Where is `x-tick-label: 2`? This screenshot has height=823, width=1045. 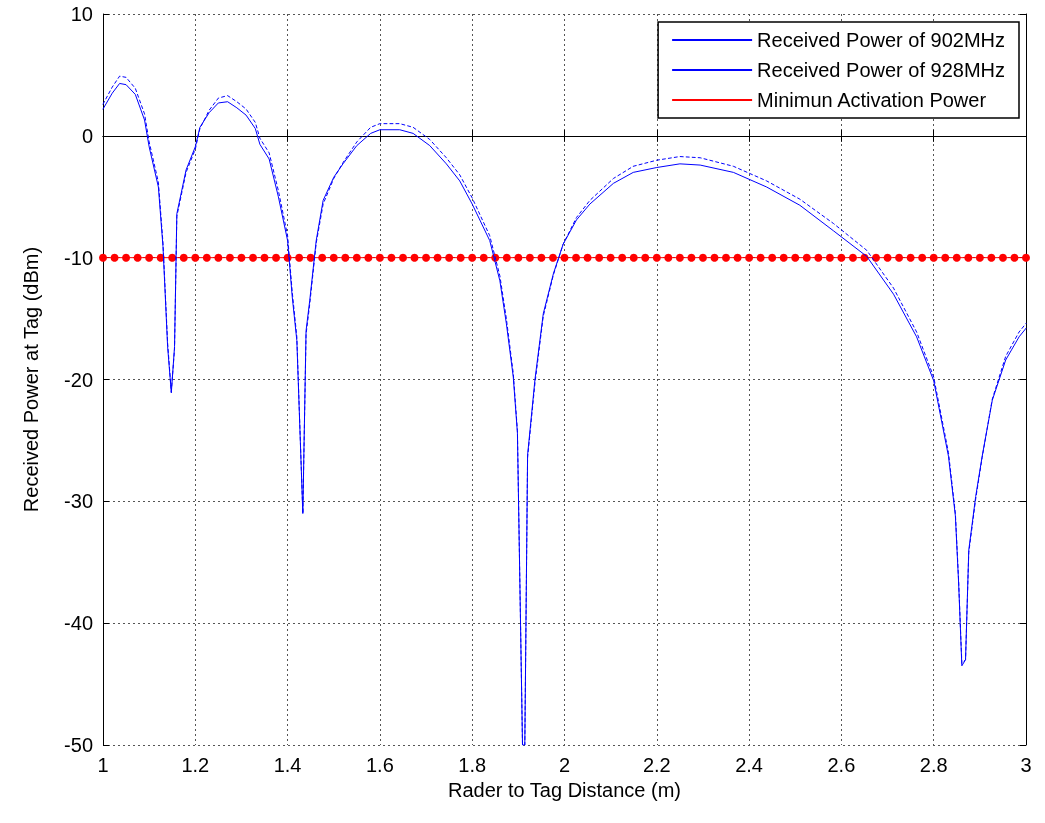 x-tick-label: 2 is located at coordinates (564, 765).